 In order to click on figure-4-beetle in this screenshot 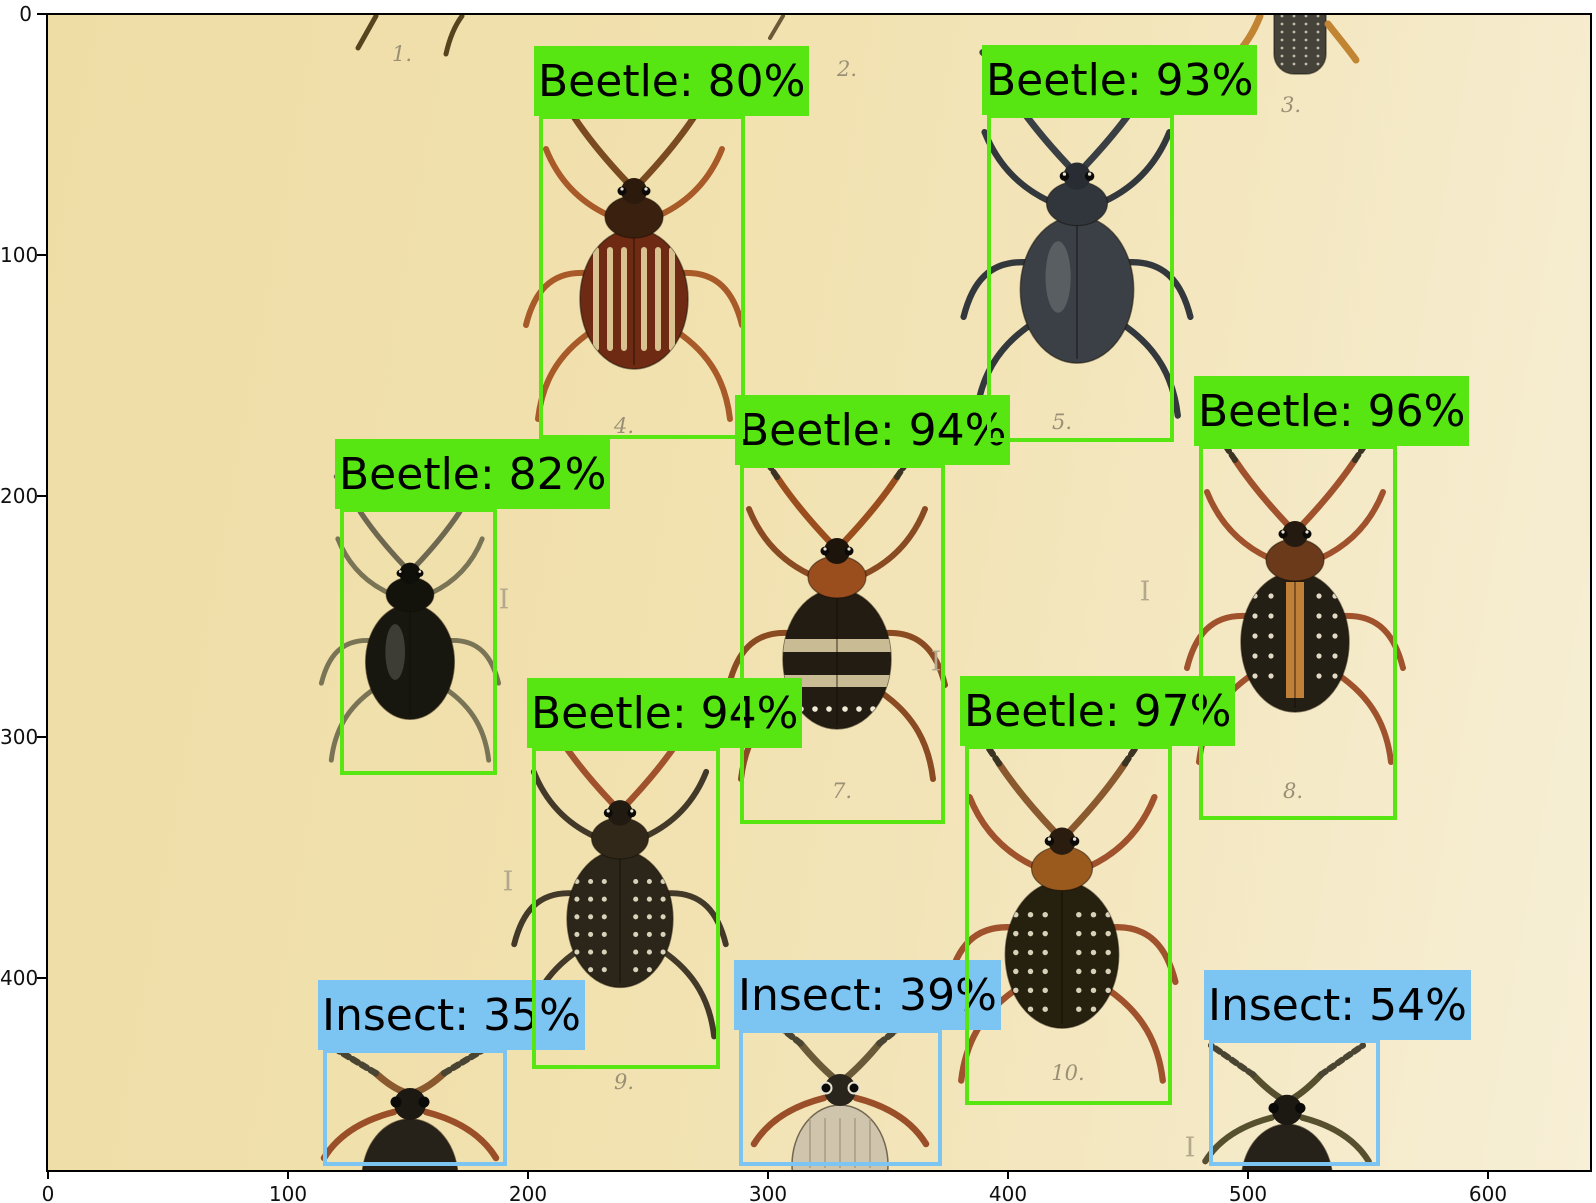, I will do `click(634, 246)`.